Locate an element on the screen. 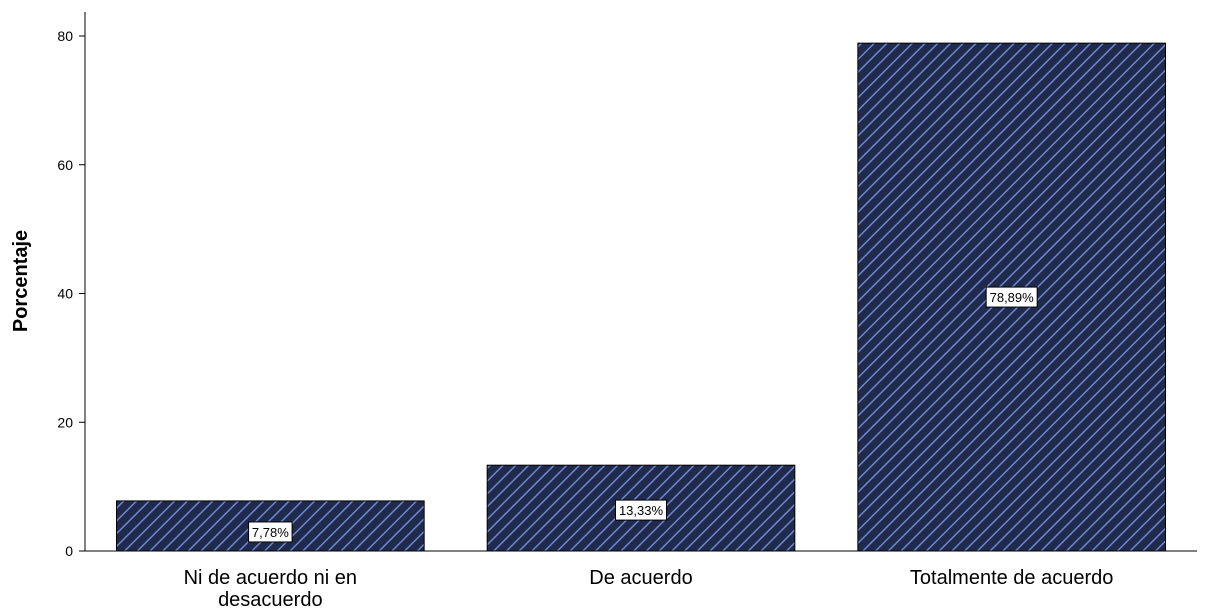  data-label: 13,33% is located at coordinates (641, 510).